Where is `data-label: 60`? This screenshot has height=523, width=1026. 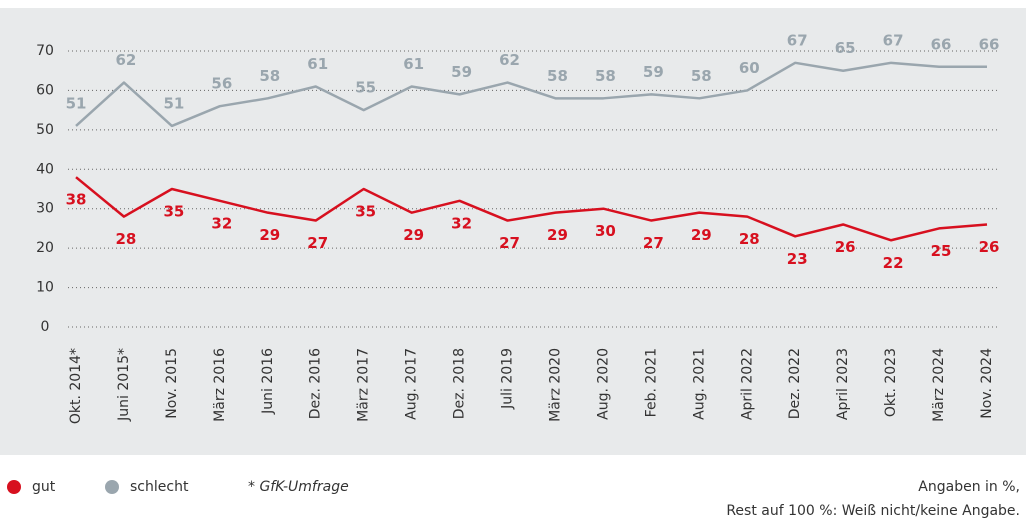 data-label: 60 is located at coordinates (749, 68).